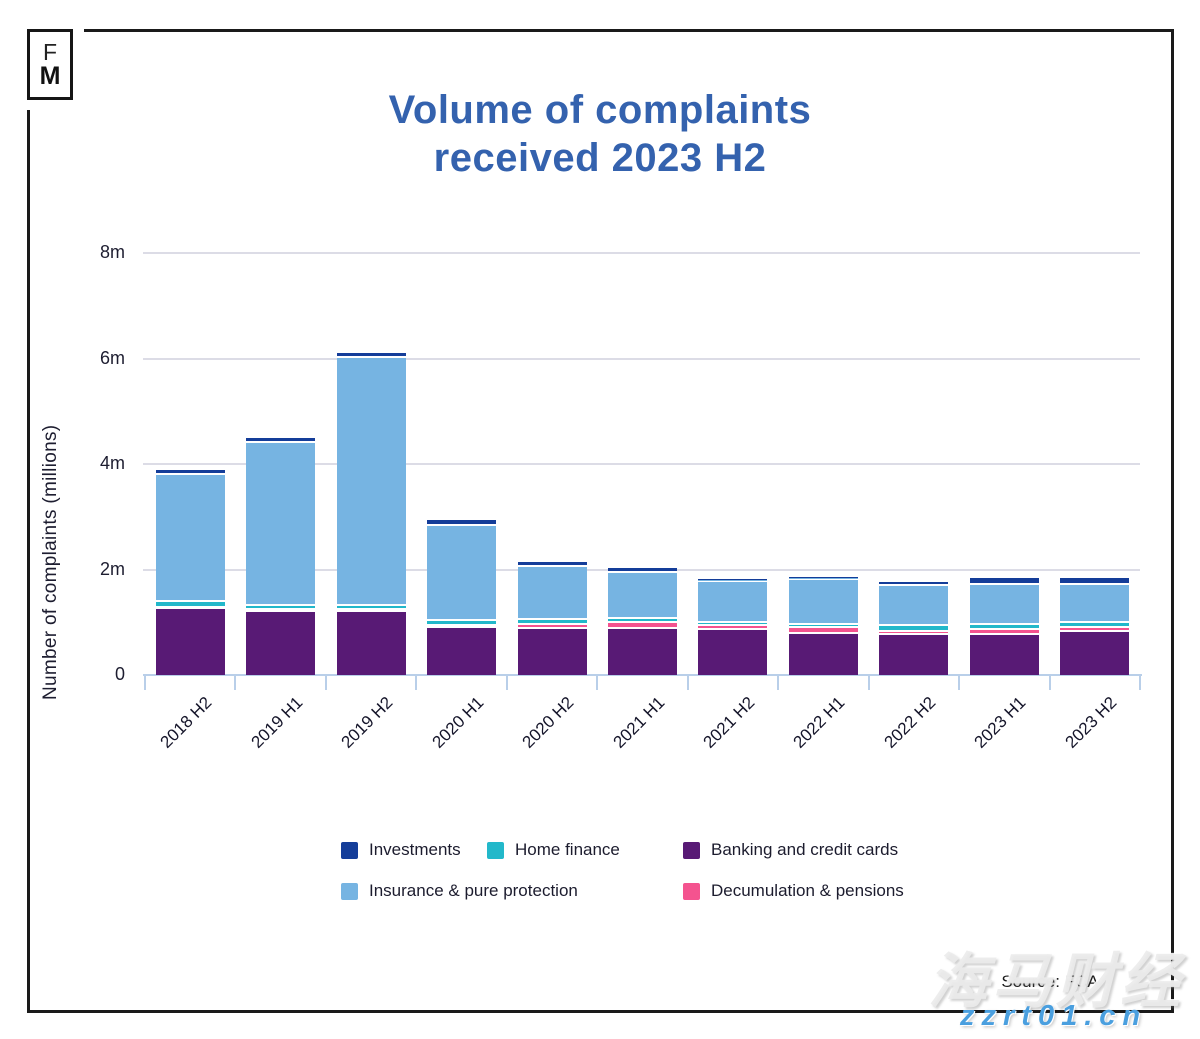  What do you see at coordinates (548, 722) in the screenshot?
I see `x-tick-label-2020-h2: 2020 H2` at bounding box center [548, 722].